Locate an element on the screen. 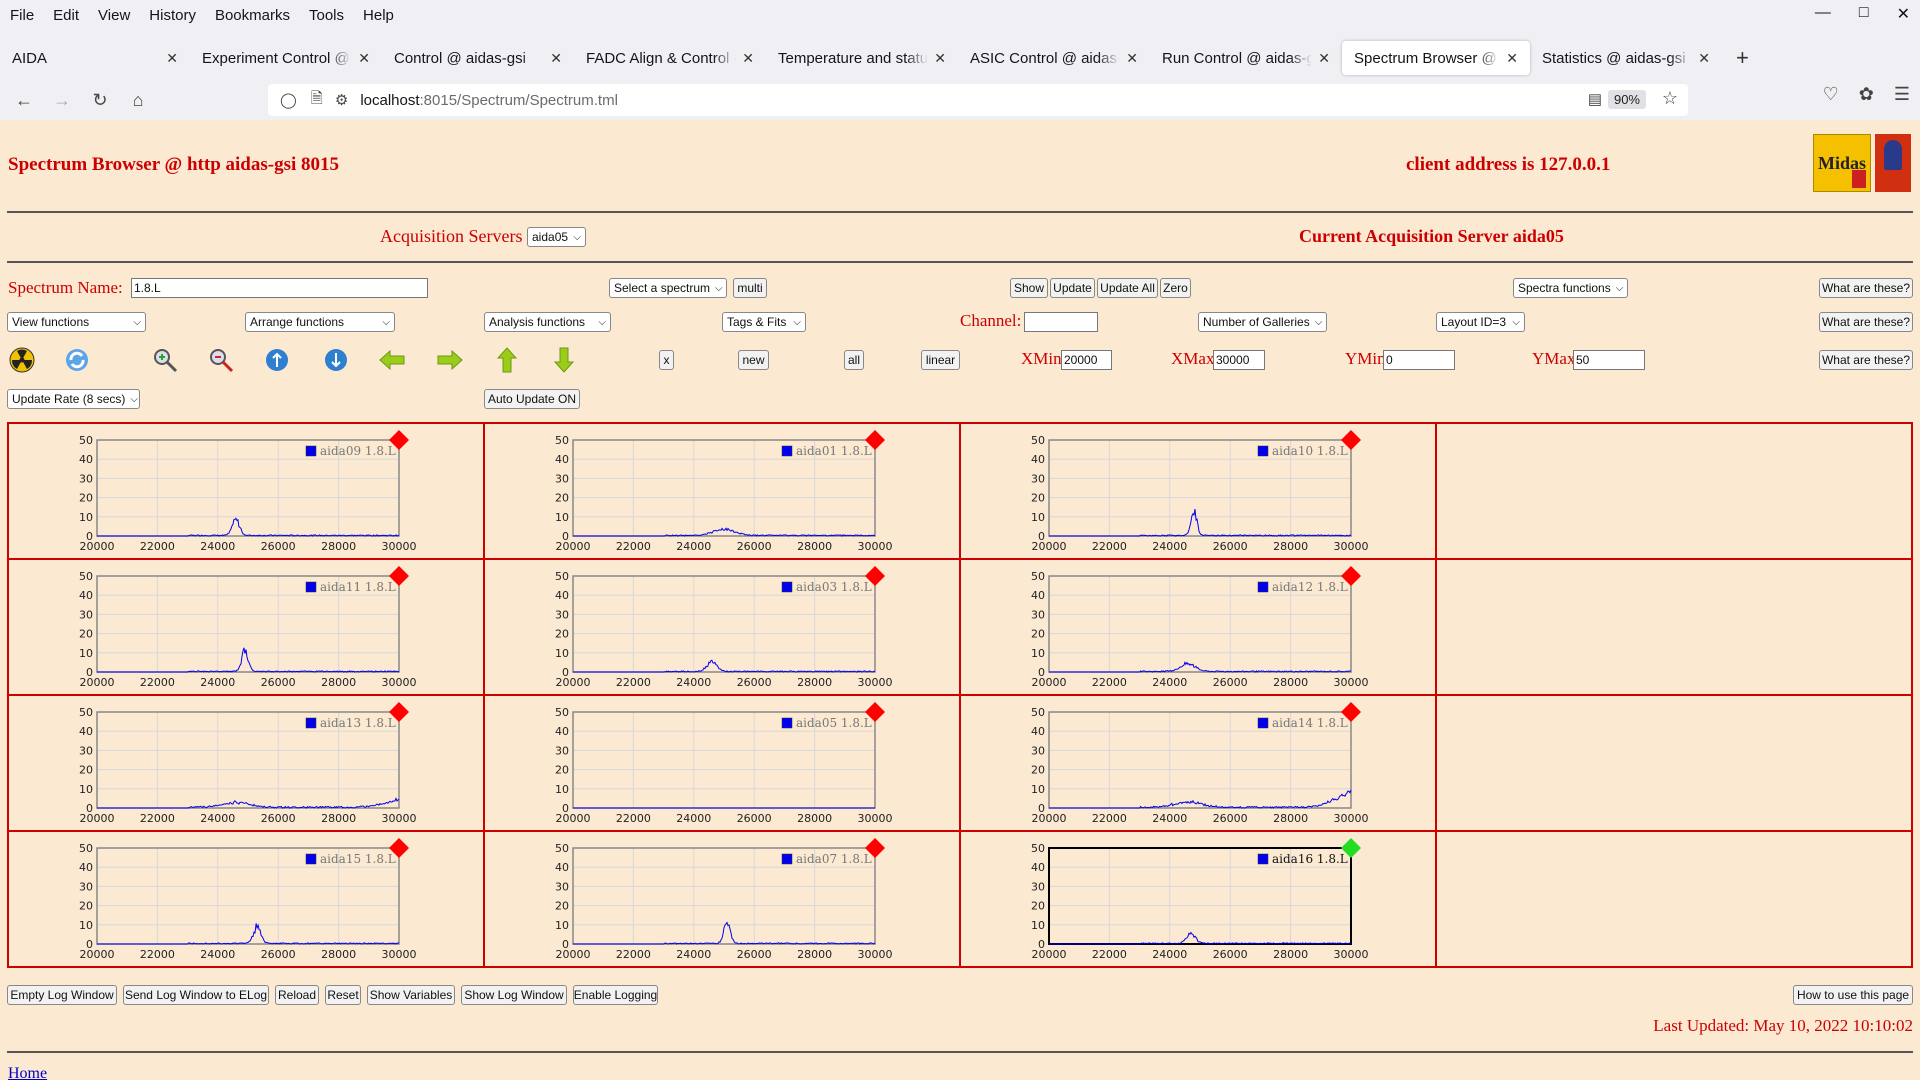  refresh-icon is located at coordinates (77, 360).